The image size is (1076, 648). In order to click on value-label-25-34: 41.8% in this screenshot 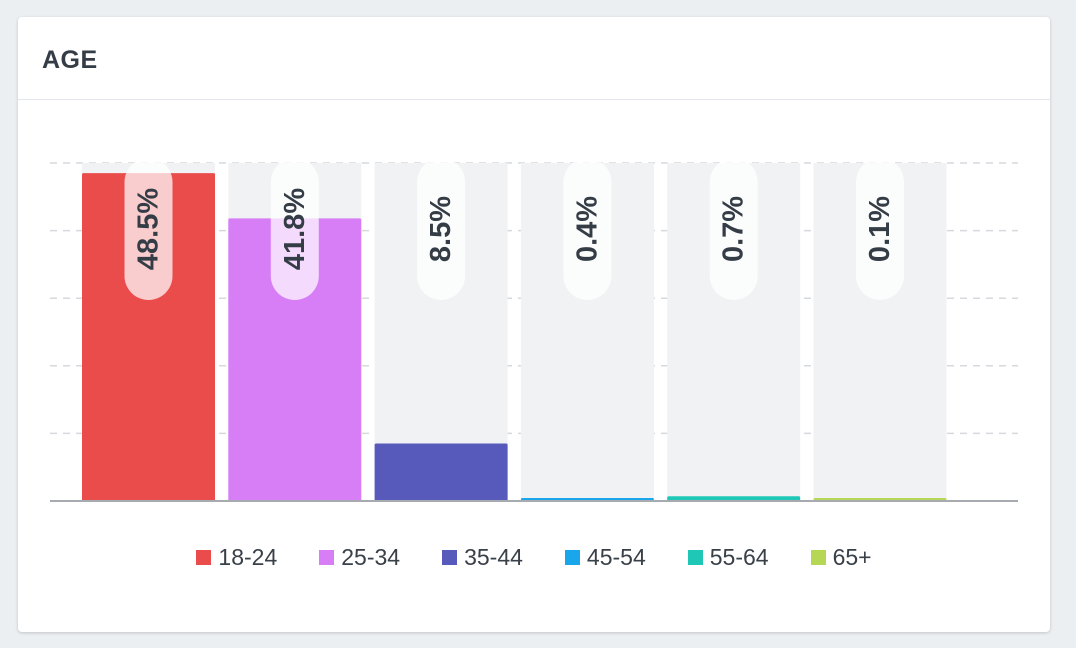, I will do `click(294, 228)`.